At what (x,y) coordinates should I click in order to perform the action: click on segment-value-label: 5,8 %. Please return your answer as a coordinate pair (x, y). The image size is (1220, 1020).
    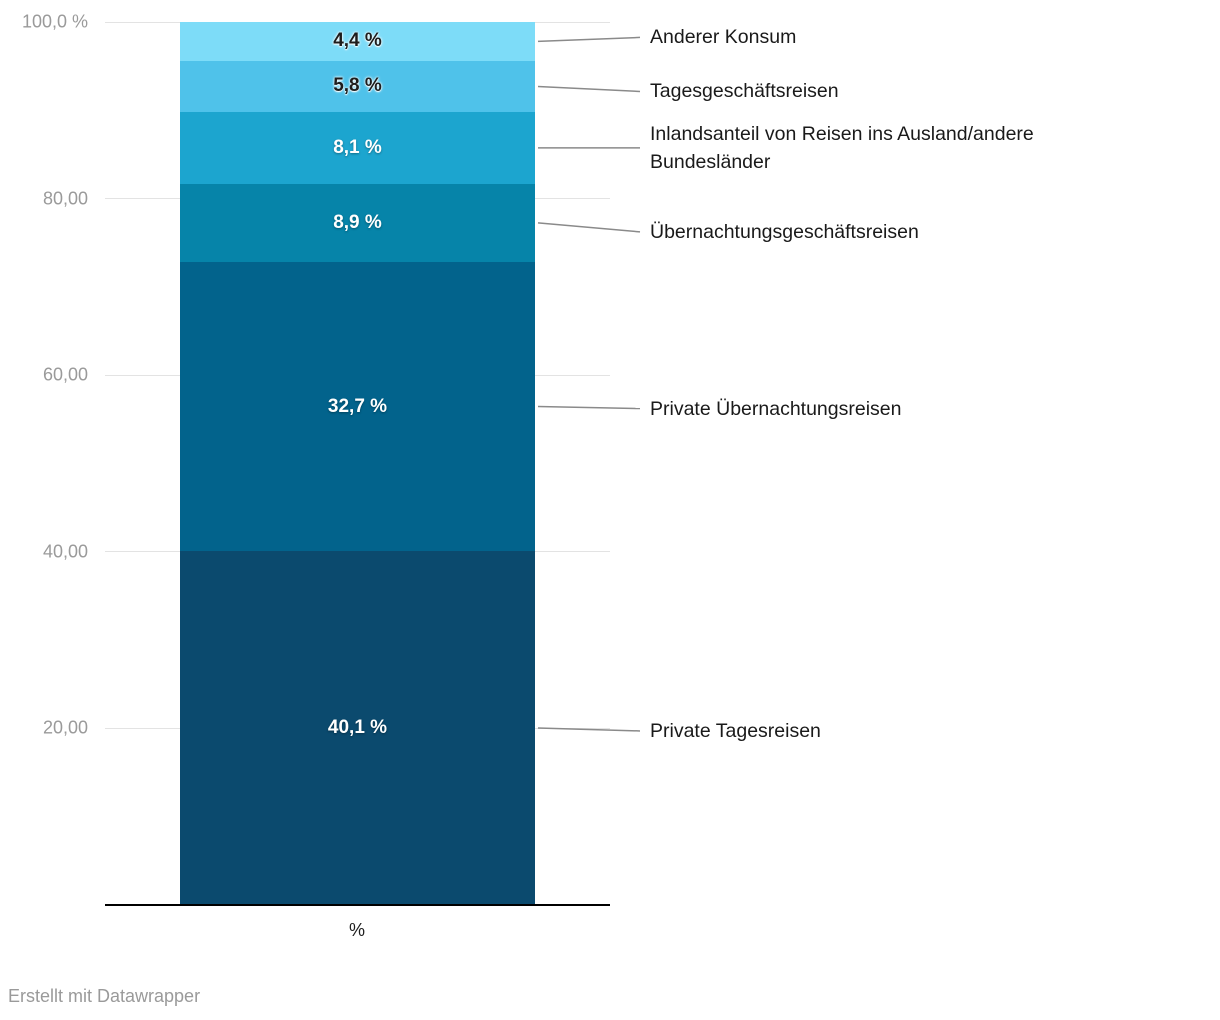
    Looking at the image, I should click on (357, 86).